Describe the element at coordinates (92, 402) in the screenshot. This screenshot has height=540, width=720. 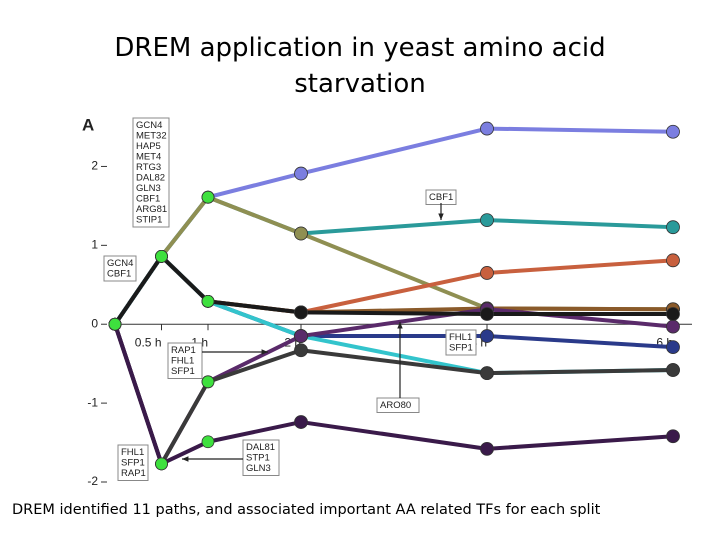
I see `y-tick-label: -1` at that location.